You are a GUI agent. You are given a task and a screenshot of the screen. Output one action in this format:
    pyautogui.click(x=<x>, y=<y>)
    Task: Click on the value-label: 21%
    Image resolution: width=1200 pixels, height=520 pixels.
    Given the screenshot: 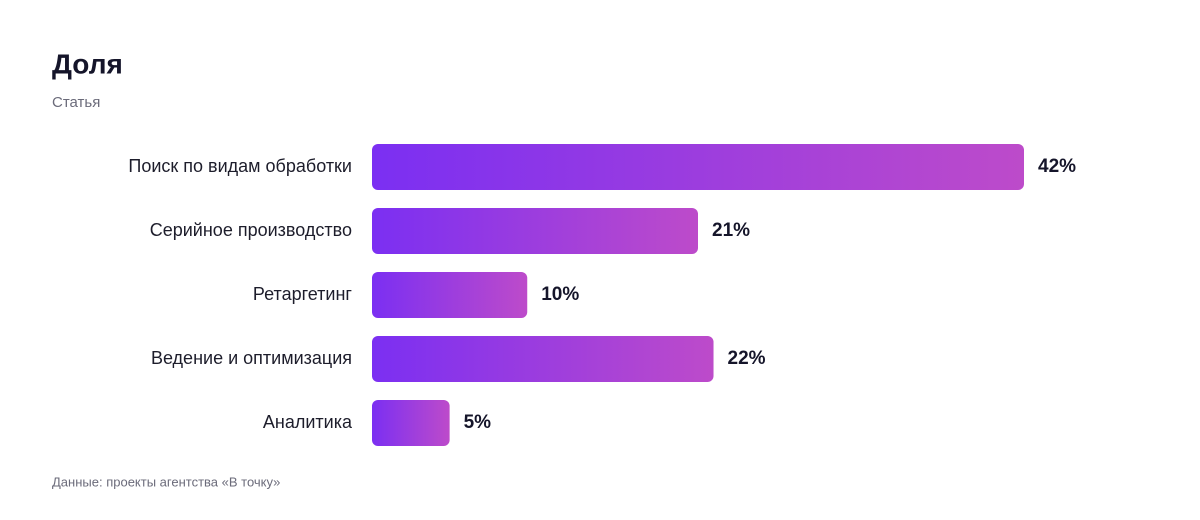 What is the action you would take?
    pyautogui.click(x=731, y=230)
    